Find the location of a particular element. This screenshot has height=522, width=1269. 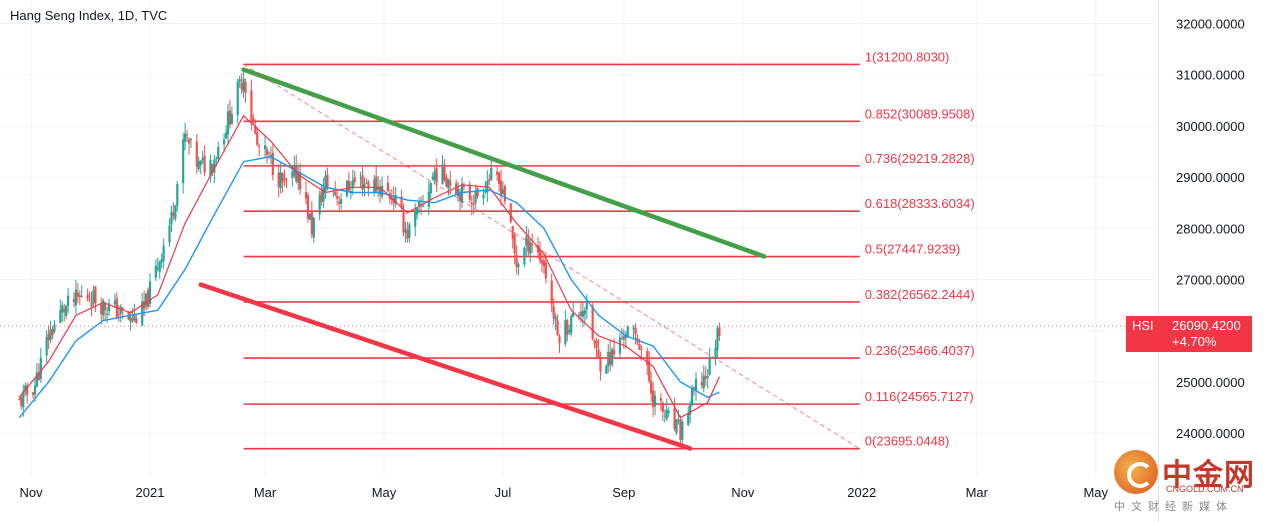

fib-level-label: 1(31200.8030) is located at coordinates (907, 56).